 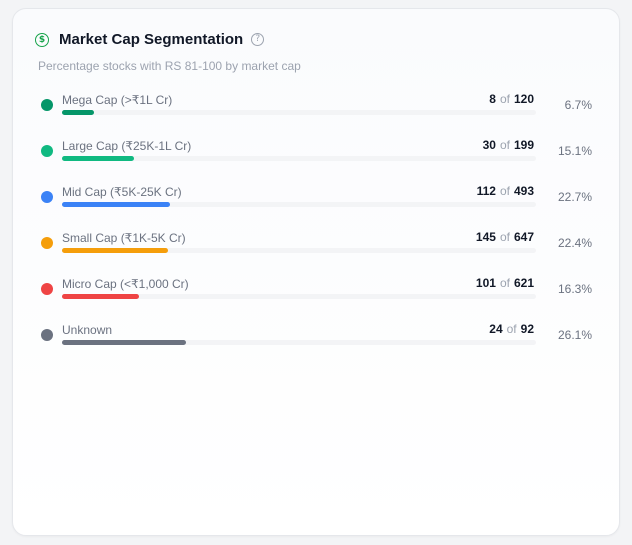 I want to click on segment-count: 112 of 493, so click(x=505, y=191).